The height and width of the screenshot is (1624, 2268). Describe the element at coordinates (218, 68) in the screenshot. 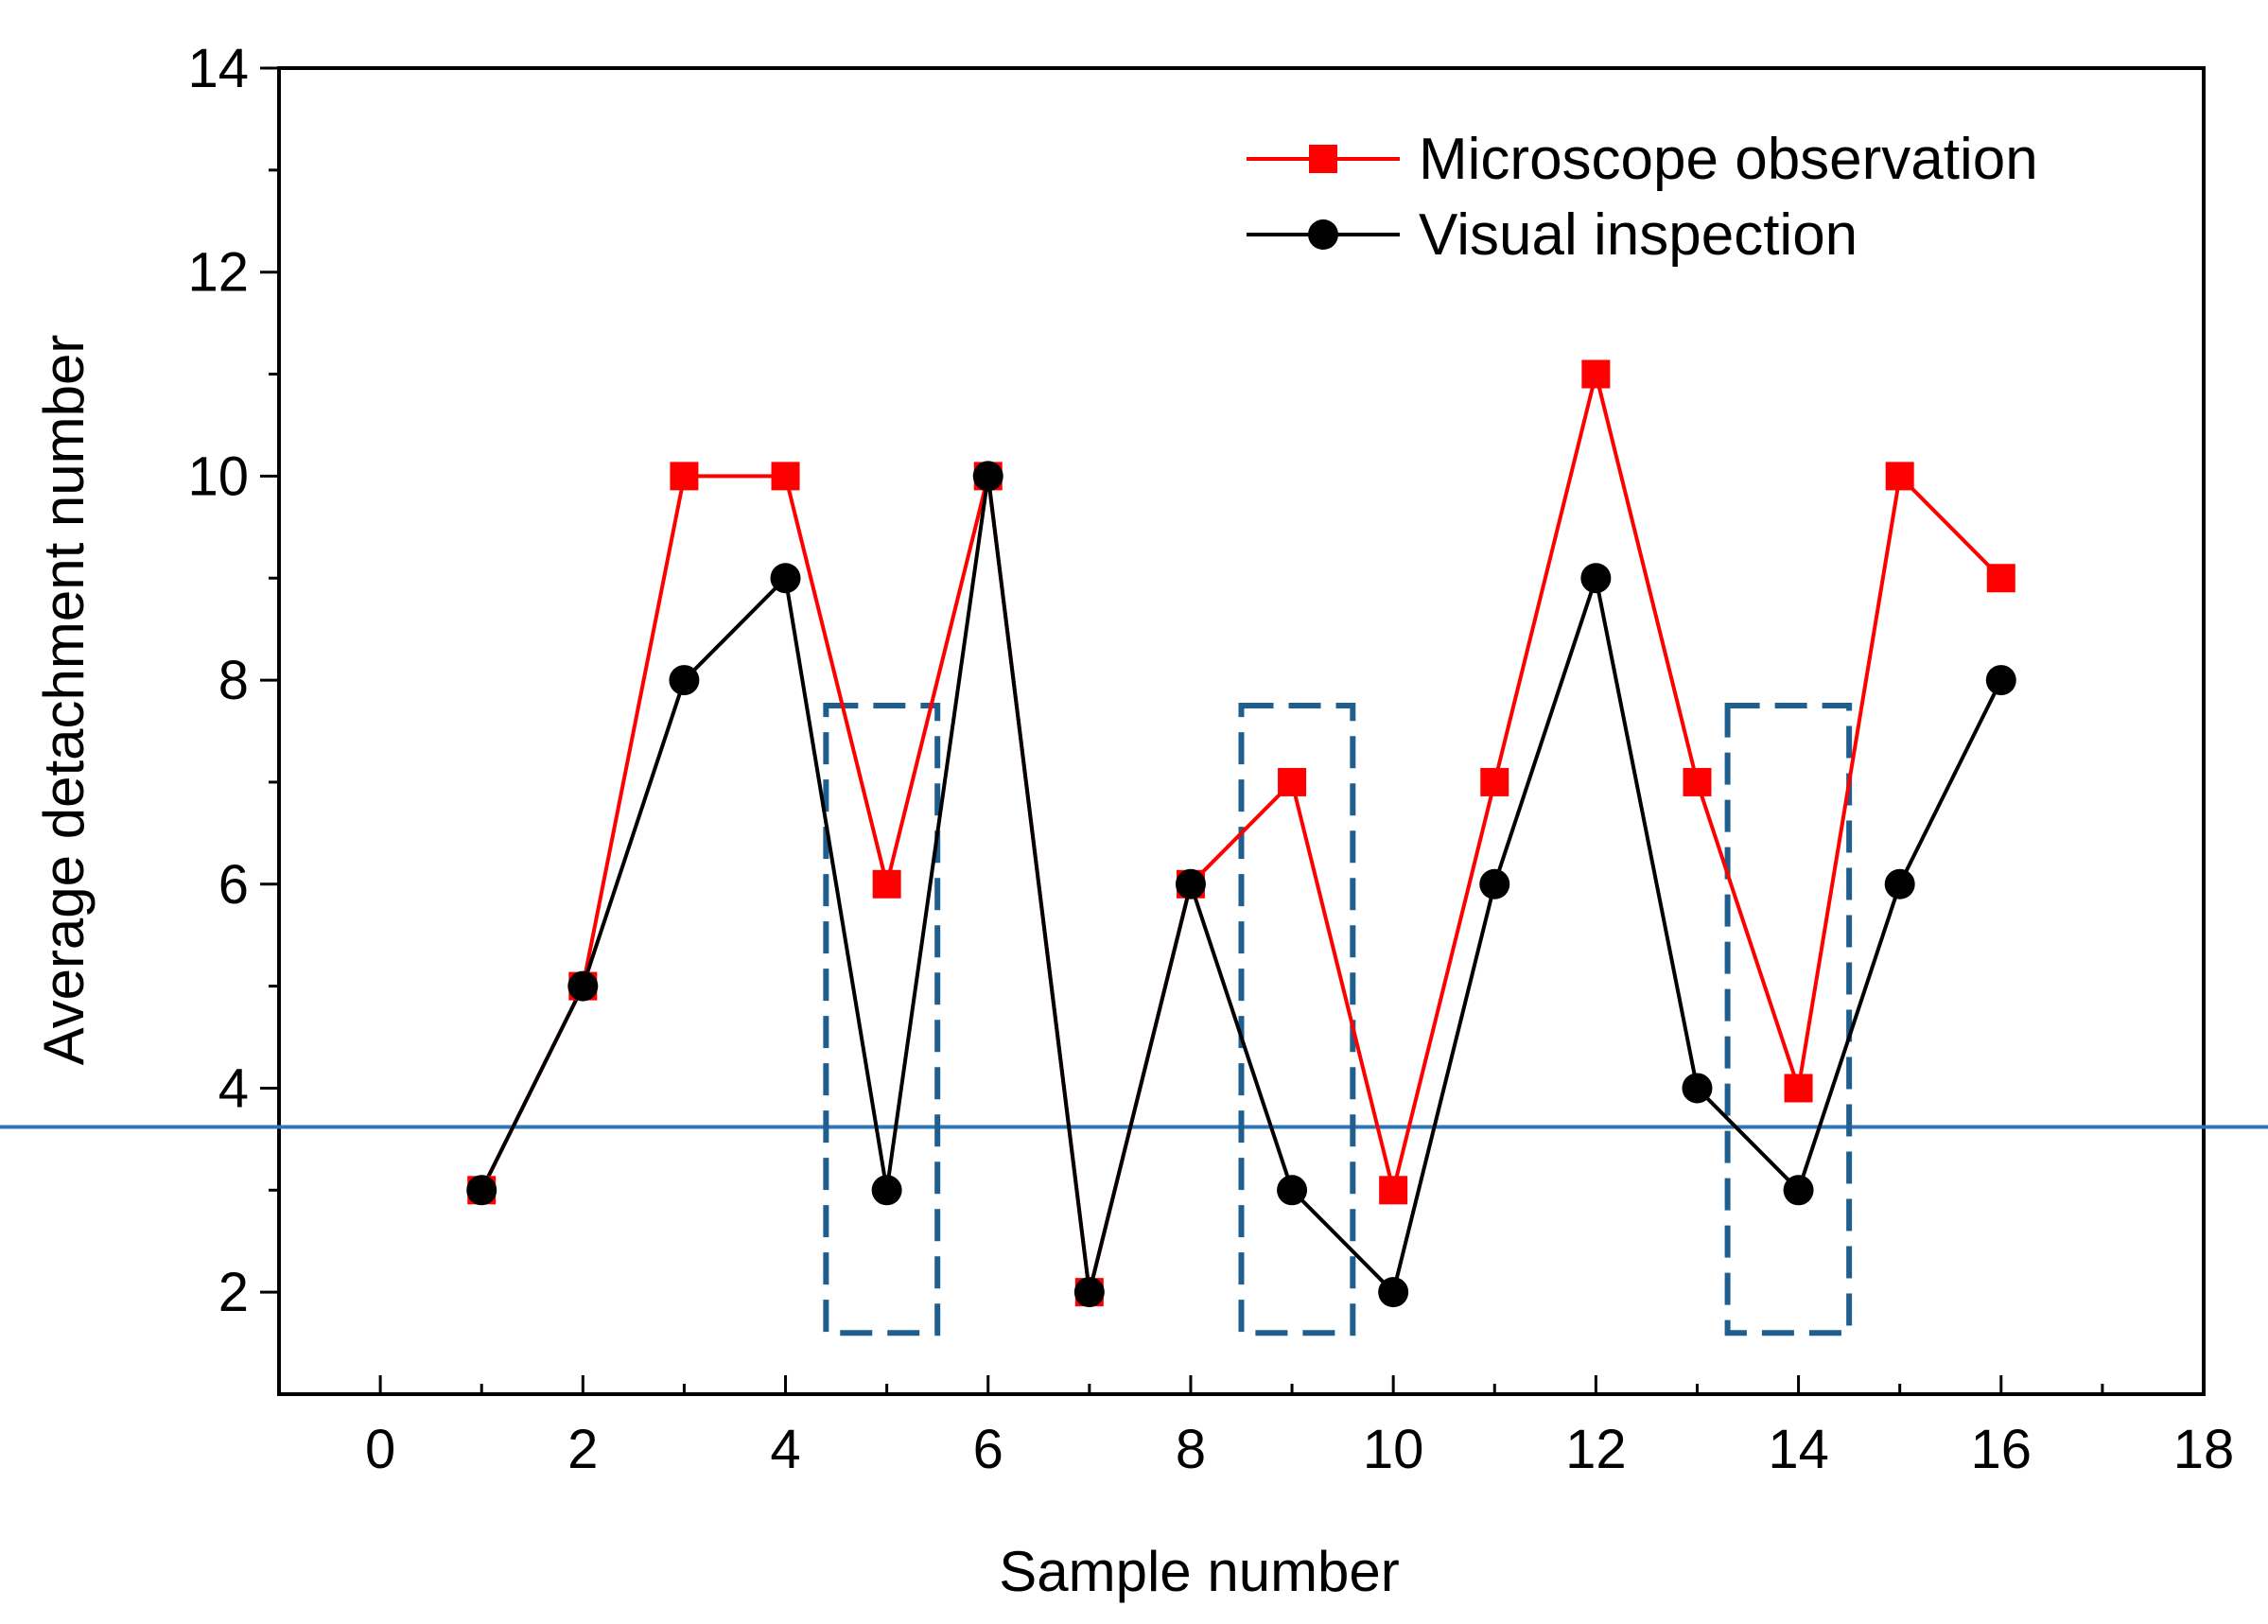

I see `y-tick-label: 14` at that location.